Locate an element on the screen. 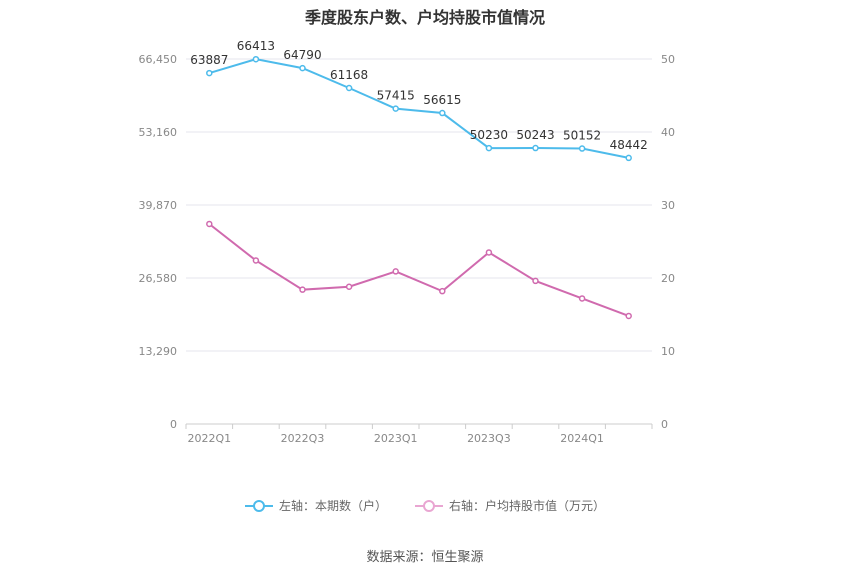  x-axis-tick-label: 2022Q3 is located at coordinates (303, 438).